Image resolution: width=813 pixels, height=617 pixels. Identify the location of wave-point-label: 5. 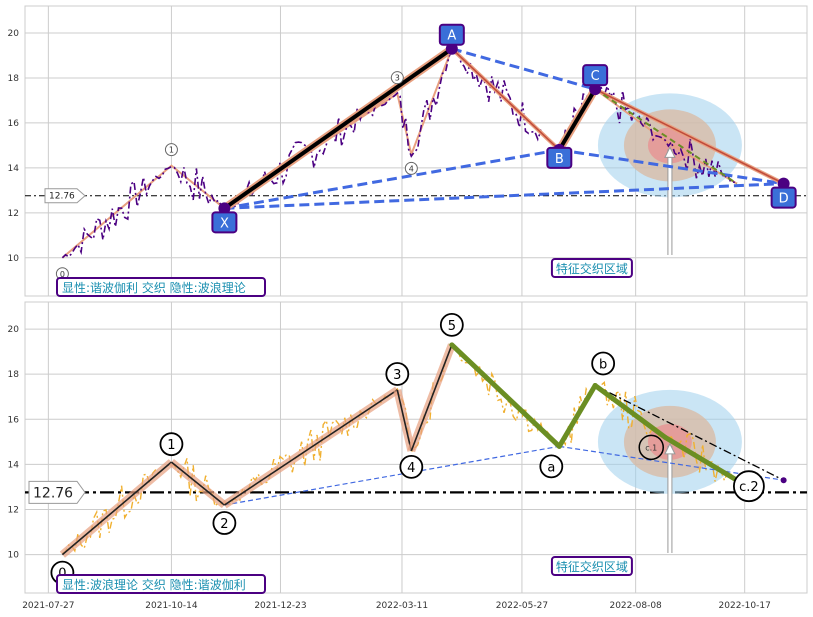
(452, 326).